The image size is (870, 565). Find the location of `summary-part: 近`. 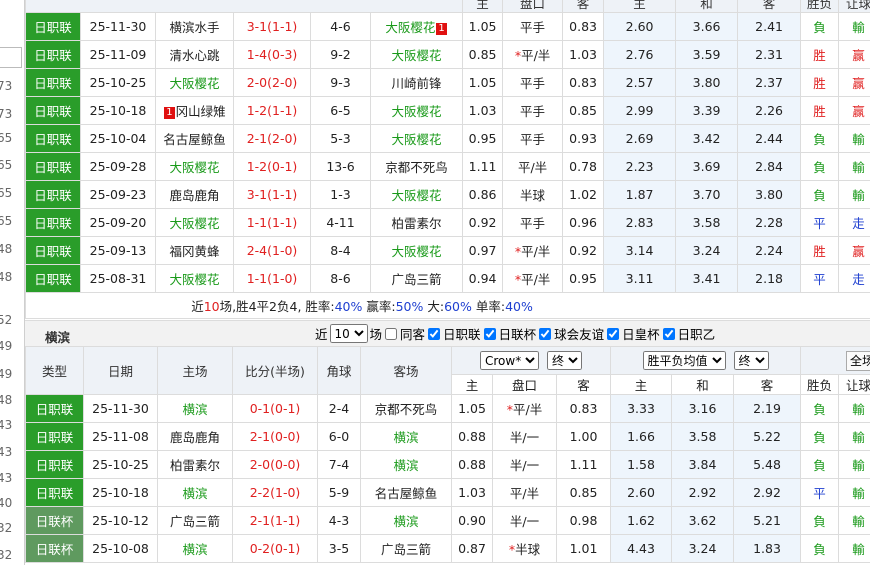

summary-part: 近 is located at coordinates (197, 306).